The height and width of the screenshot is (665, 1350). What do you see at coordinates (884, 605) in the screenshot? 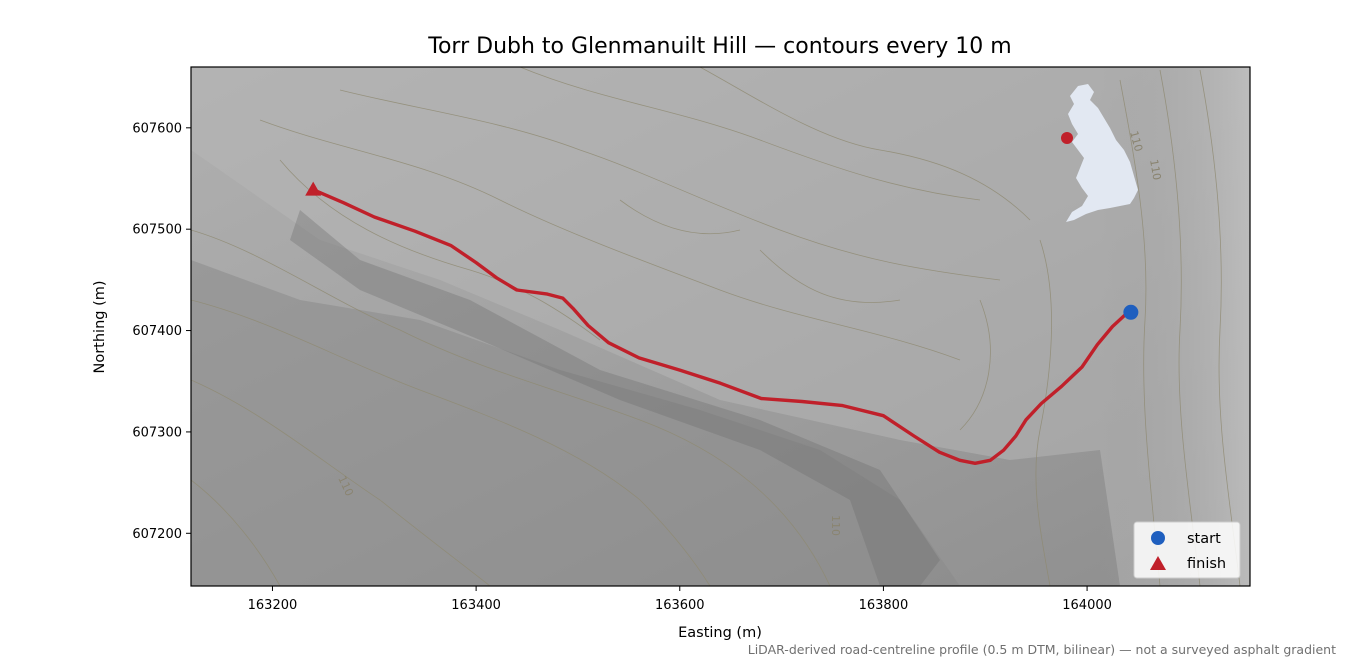
I see `x-tick-label: 163800` at bounding box center [884, 605].